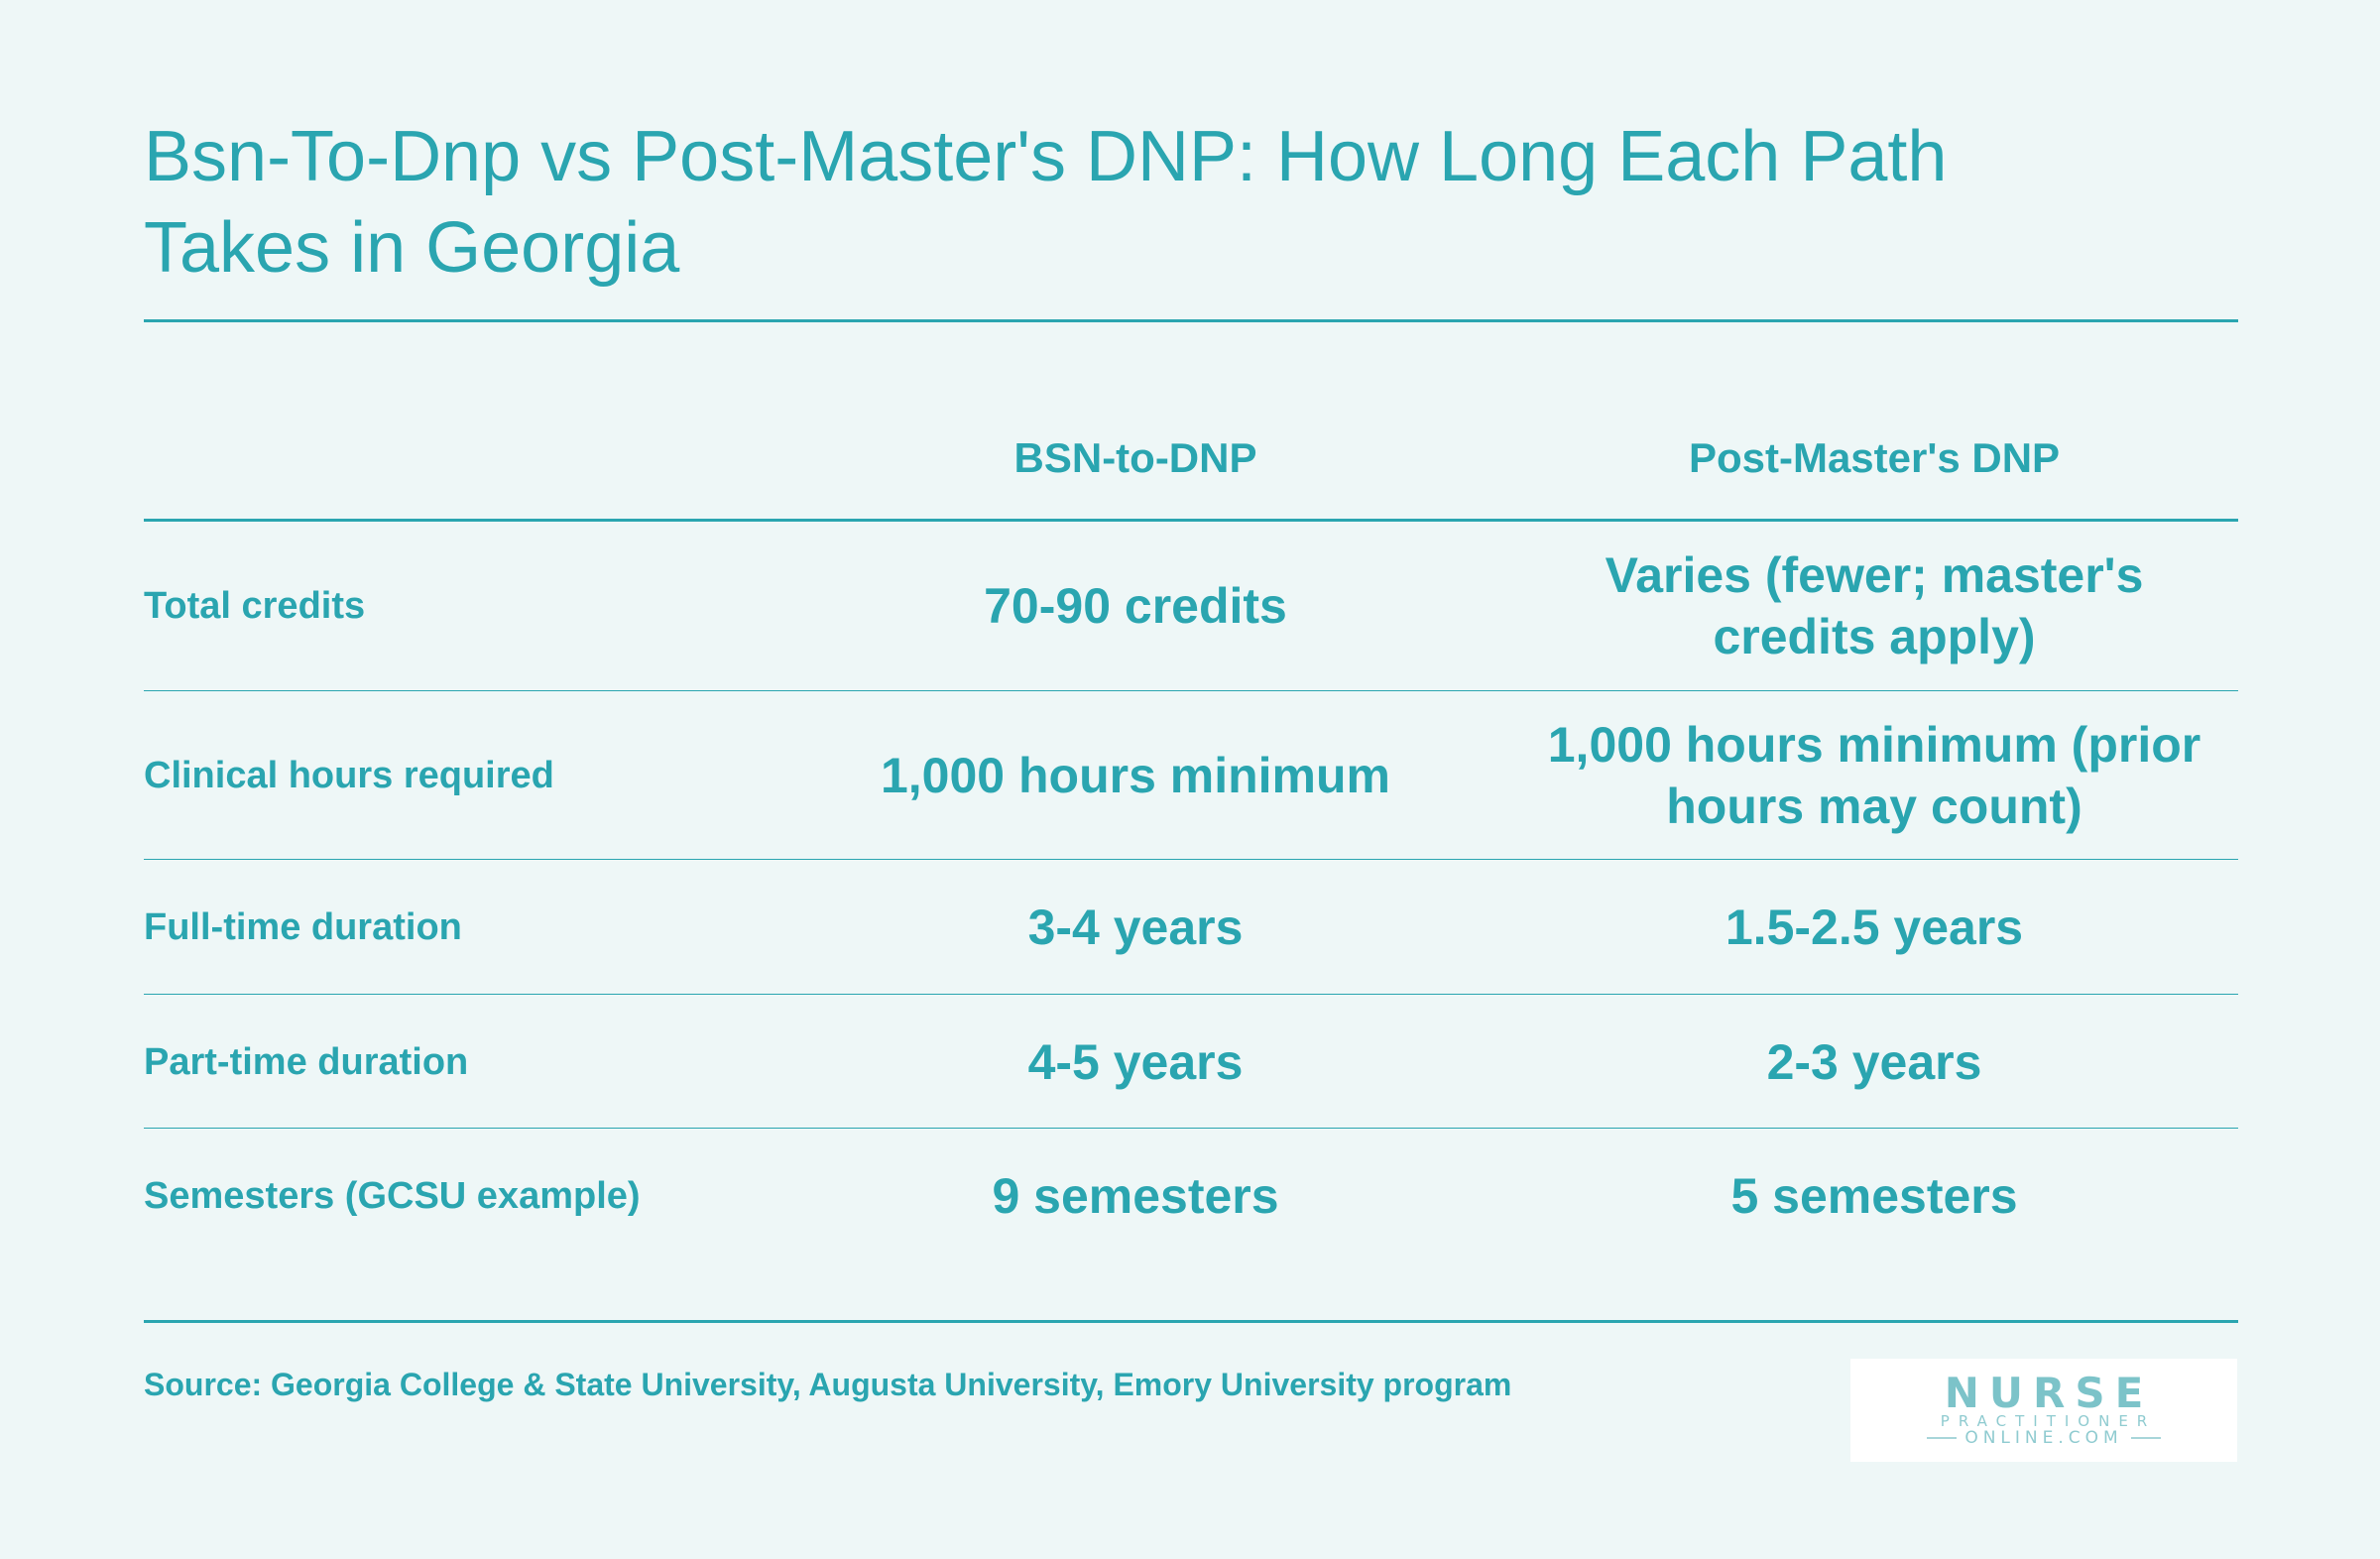 The height and width of the screenshot is (1559, 2380). I want to click on footer-divider, so click(1191, 1322).